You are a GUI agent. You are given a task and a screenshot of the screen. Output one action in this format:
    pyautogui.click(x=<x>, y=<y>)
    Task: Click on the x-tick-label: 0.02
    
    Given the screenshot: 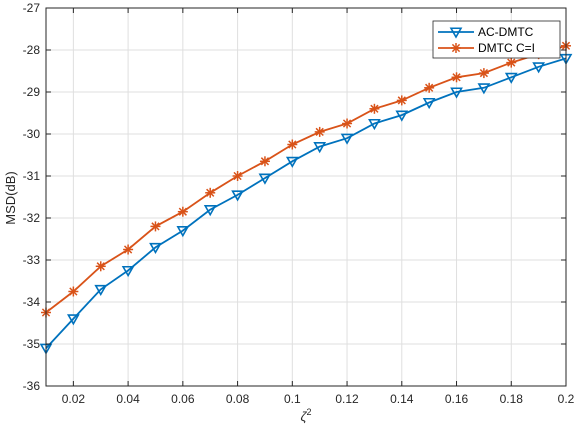 What is the action you would take?
    pyautogui.click(x=74, y=399)
    